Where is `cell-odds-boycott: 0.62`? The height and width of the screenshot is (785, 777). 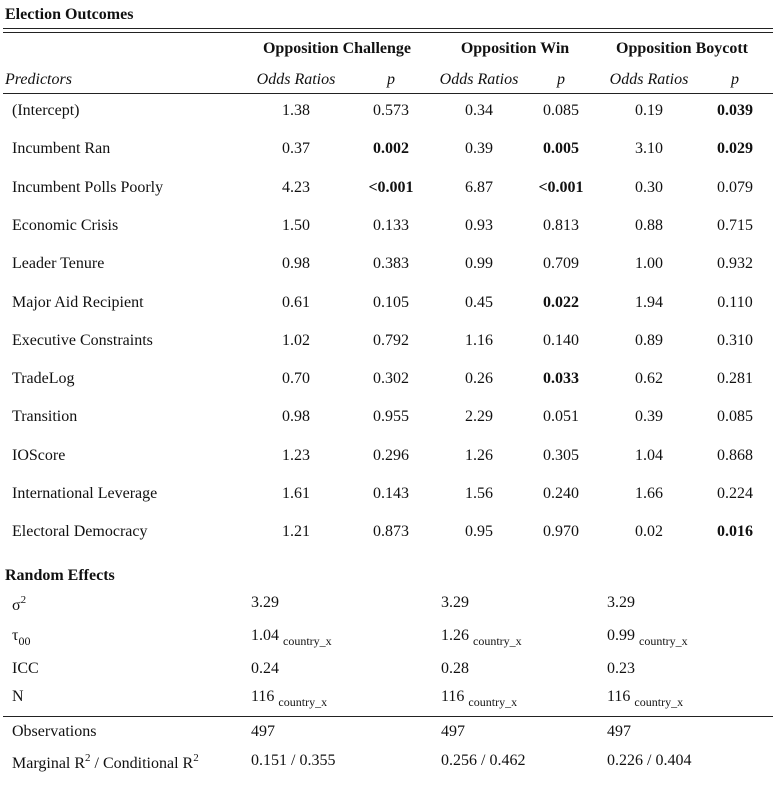
cell-odds-boycott: 0.62 is located at coordinates (649, 378).